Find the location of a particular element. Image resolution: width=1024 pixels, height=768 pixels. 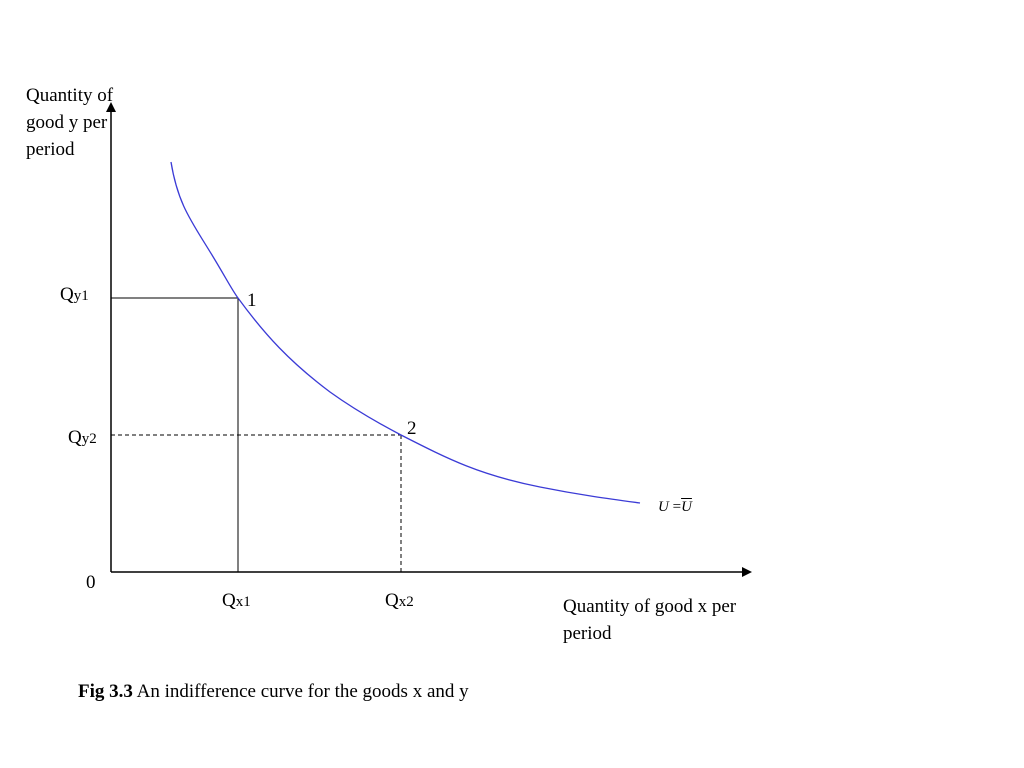

y-axis-label: Quantity of good y per period is located at coordinates (70, 122).